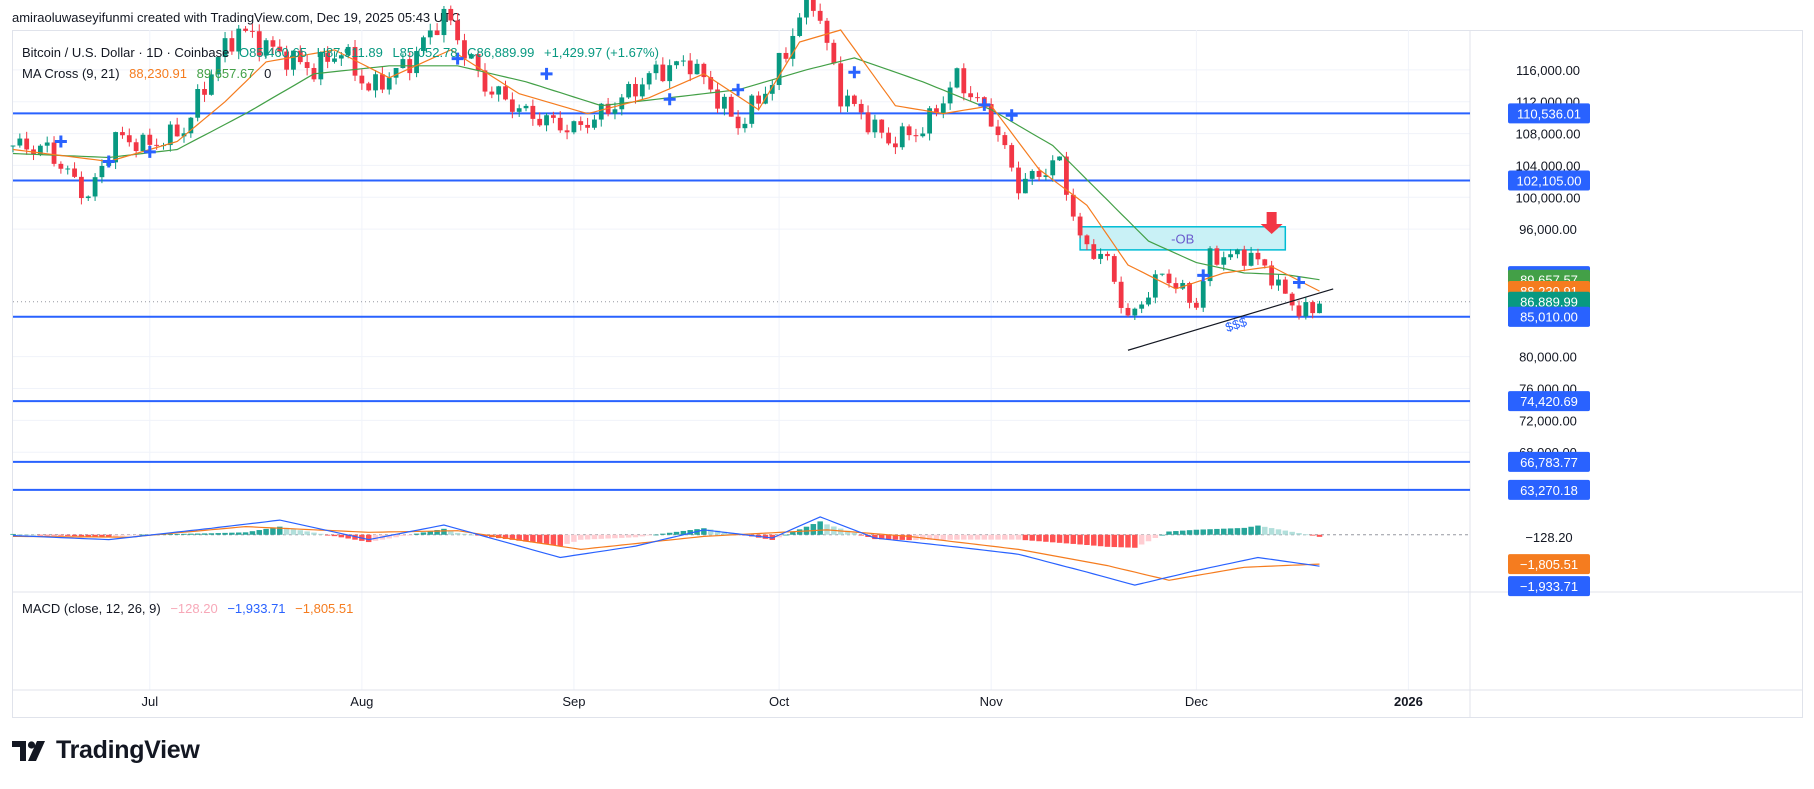 This screenshot has width=1814, height=789. What do you see at coordinates (1549, 113) in the screenshot?
I see `level-price-badge-text: 110,536.01` at bounding box center [1549, 113].